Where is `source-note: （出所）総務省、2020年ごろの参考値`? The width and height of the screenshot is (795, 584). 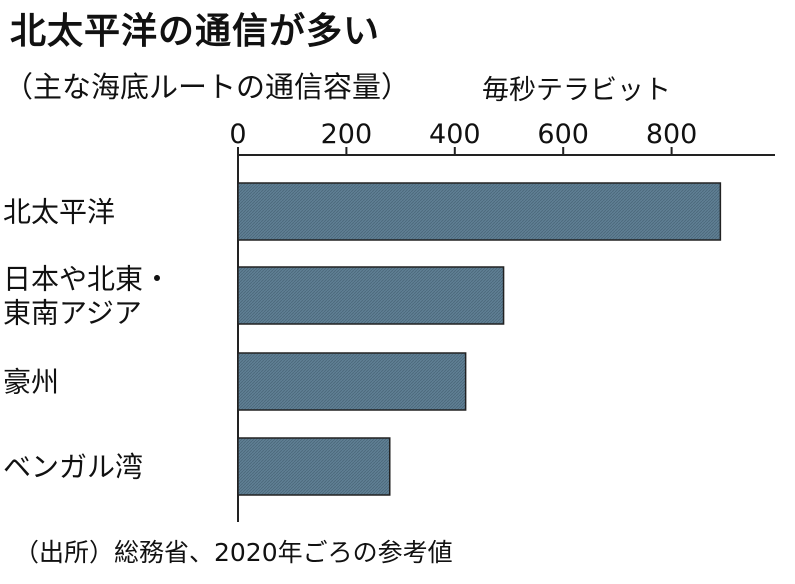 source-note: （出所）総務省、2020年ごろの参考値 is located at coordinates (233, 552).